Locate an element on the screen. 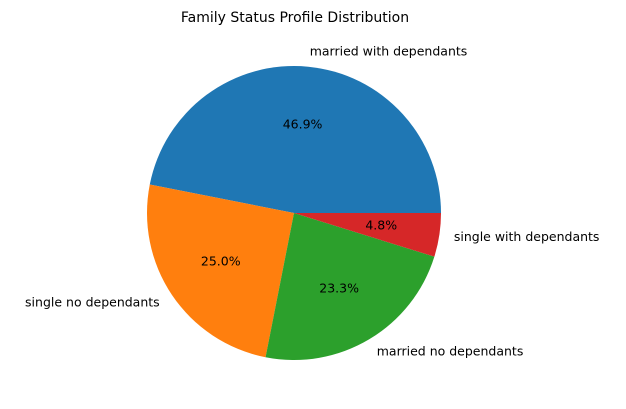 The height and width of the screenshot is (409, 626). slice-label-married-no-dependants: married no dependants is located at coordinates (450, 350).